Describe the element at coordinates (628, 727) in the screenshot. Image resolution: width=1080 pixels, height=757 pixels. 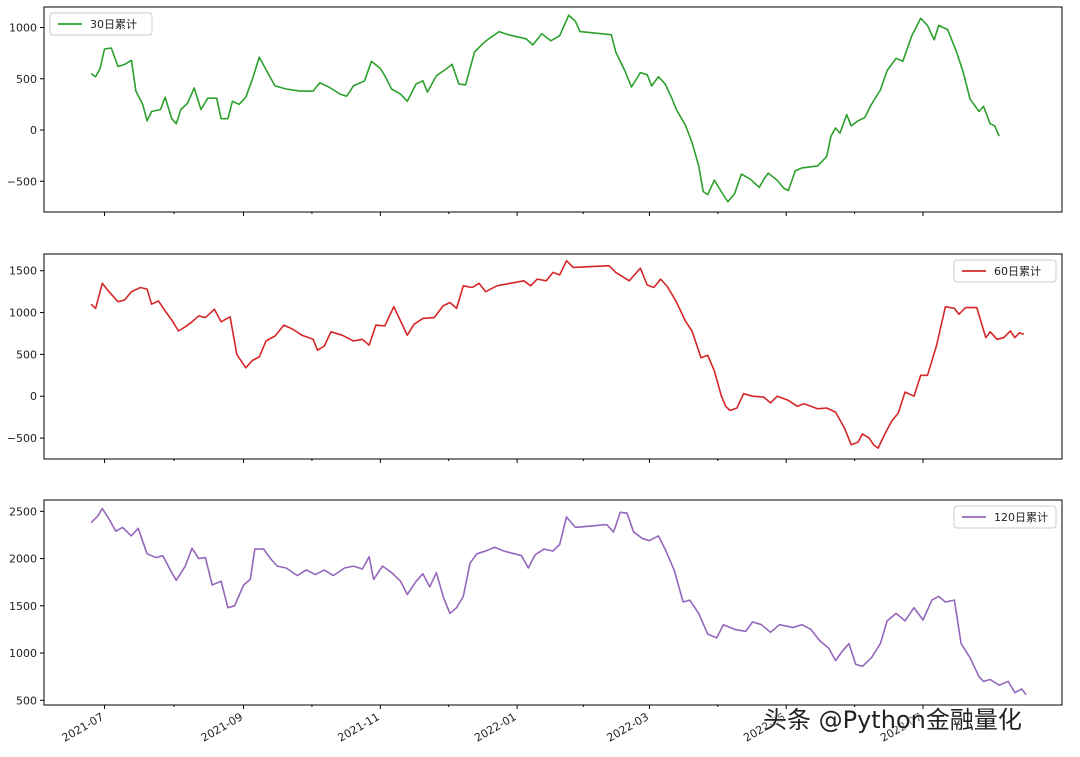
I see `x-tick-label: 2022-03` at that location.